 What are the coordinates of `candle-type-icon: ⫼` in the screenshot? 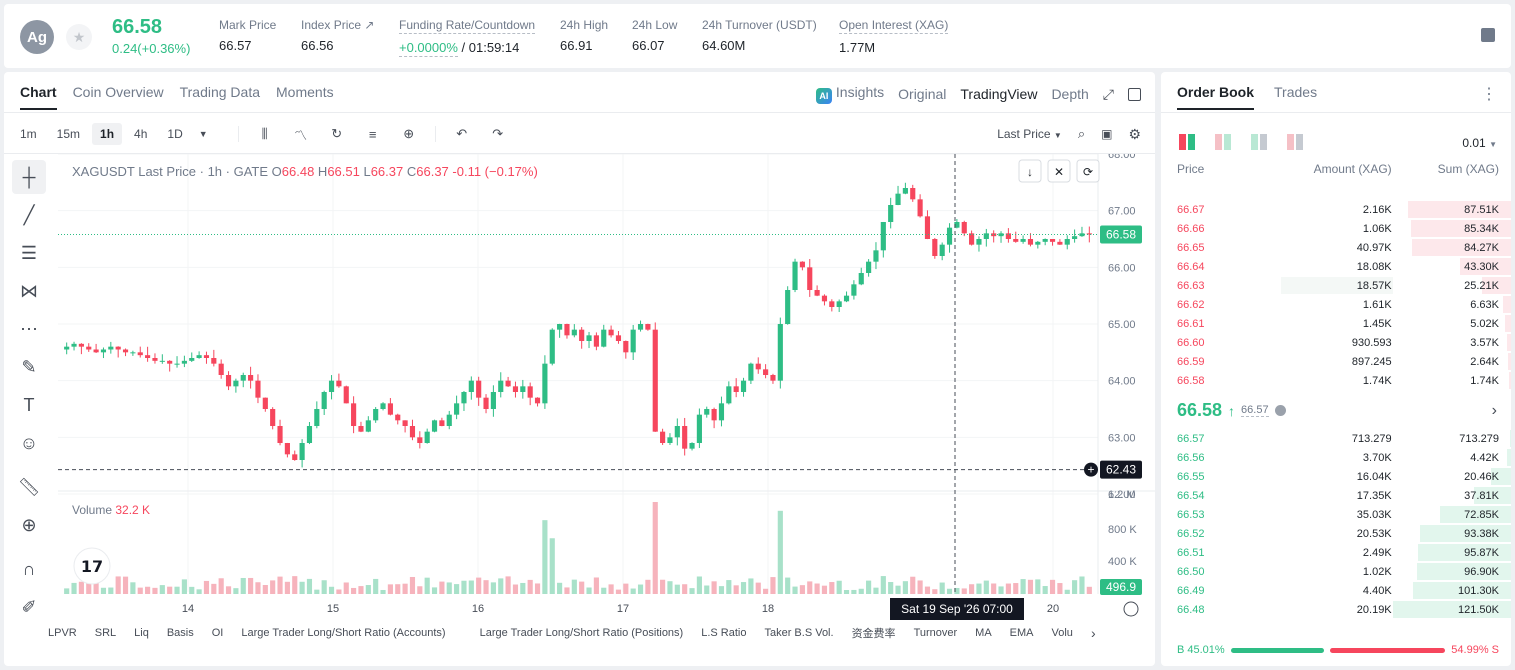 It's located at (264, 133).